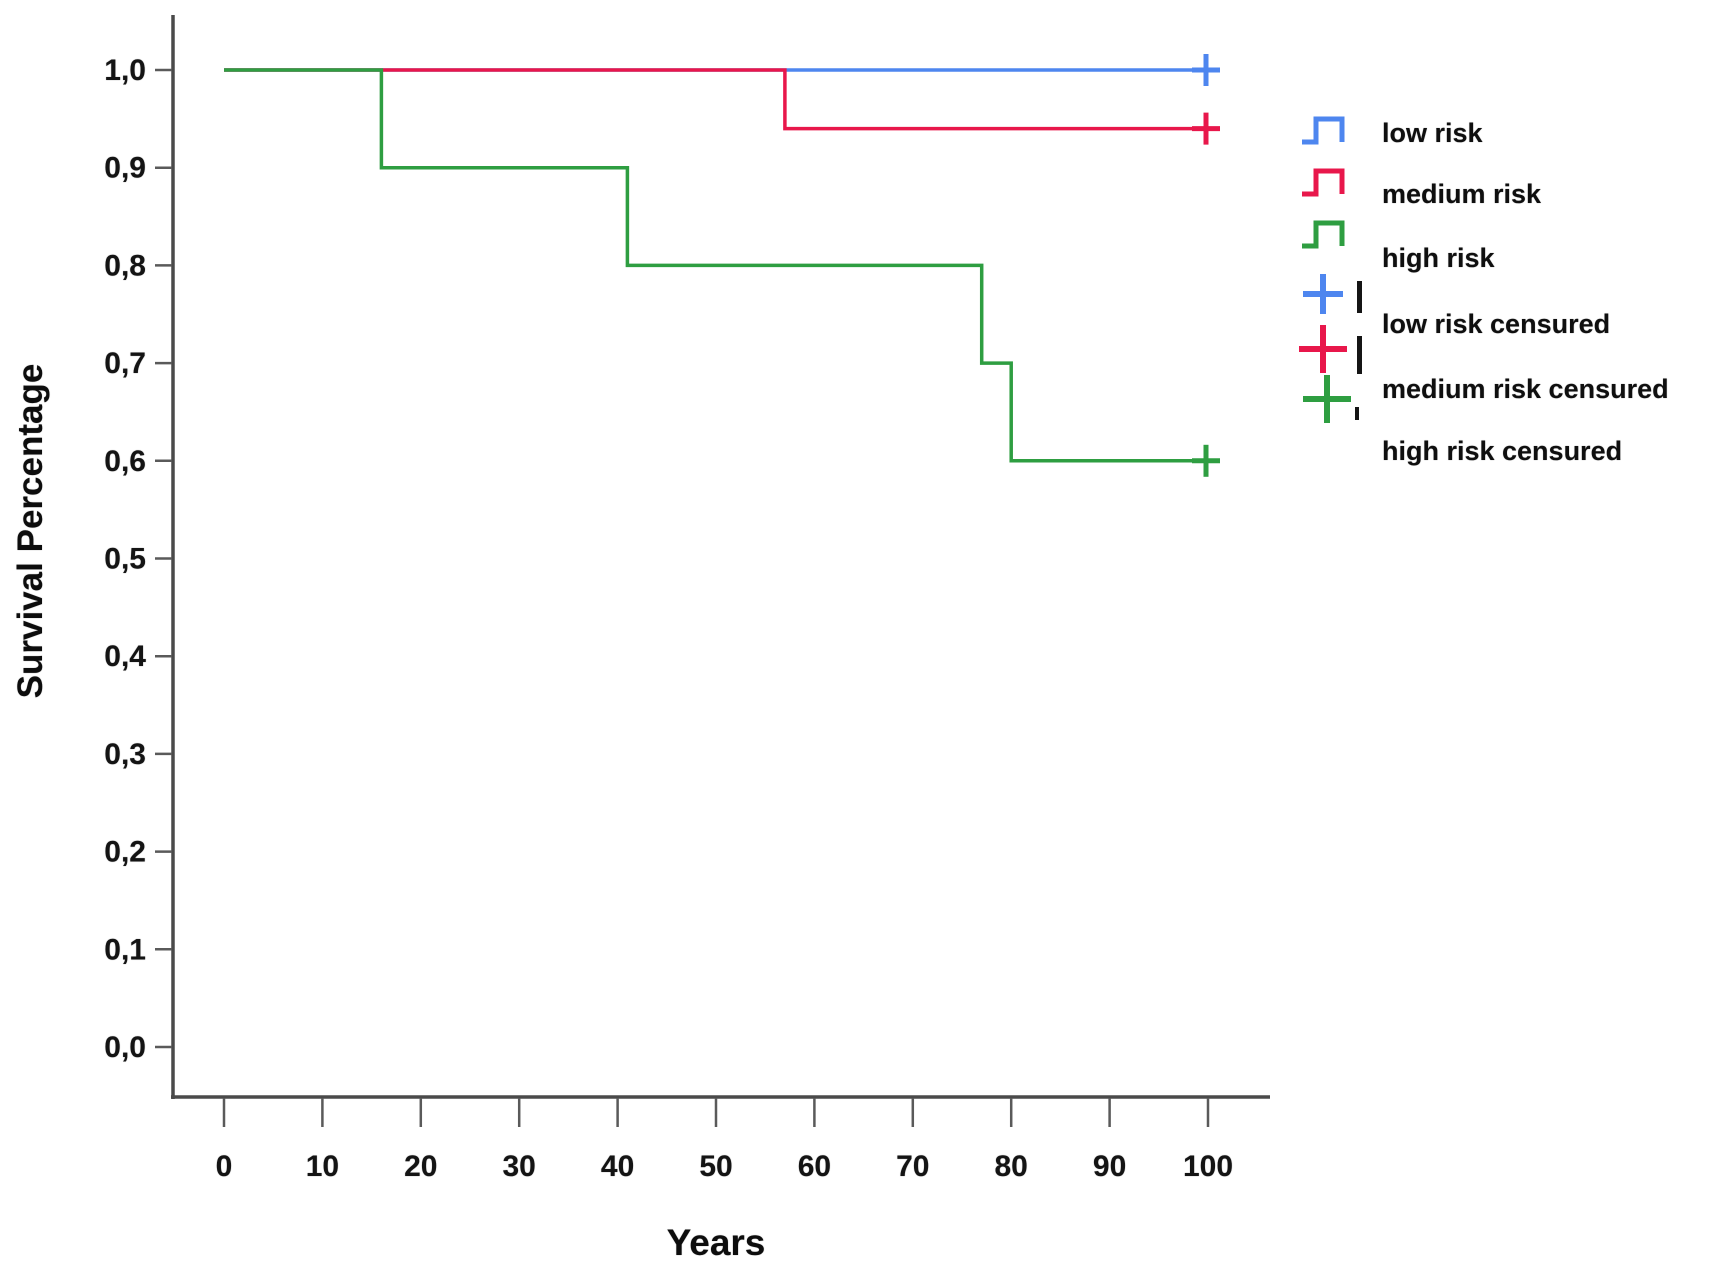 This screenshot has height=1281, width=1709. What do you see at coordinates (125, 754) in the screenshot?
I see `y-tick-label: 0,3` at bounding box center [125, 754].